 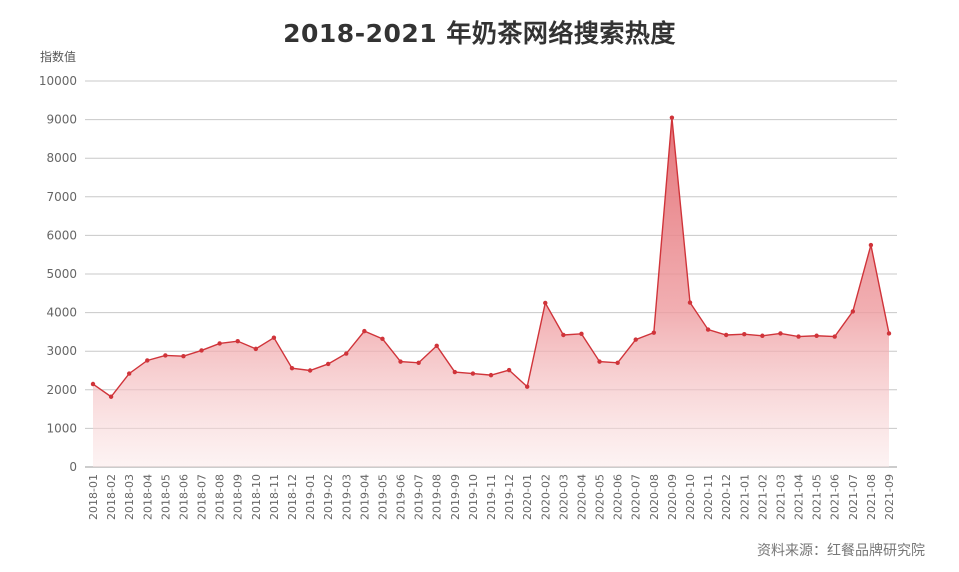 What do you see at coordinates (202, 497) in the screenshot?
I see `x-tick-label: 2018-07` at bounding box center [202, 497].